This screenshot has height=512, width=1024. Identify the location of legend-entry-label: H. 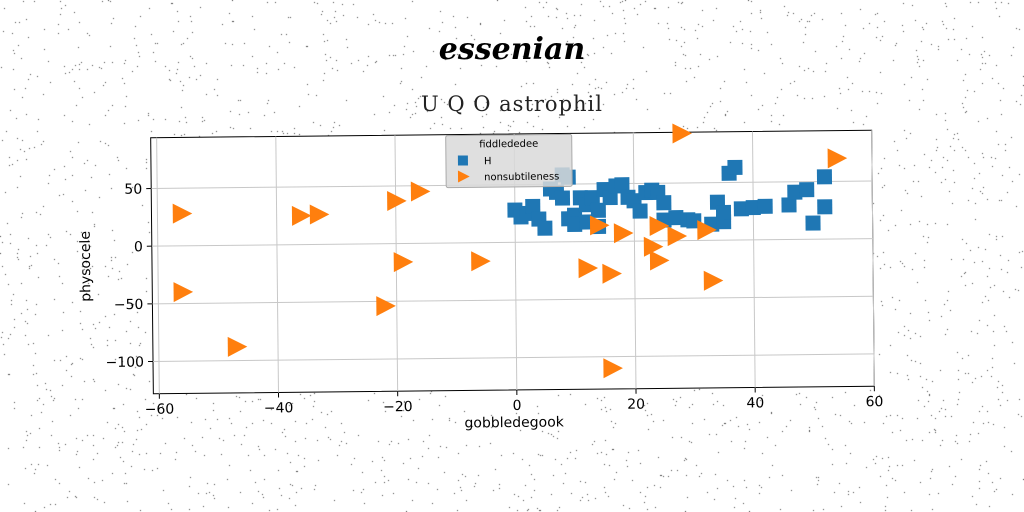
(488, 161).